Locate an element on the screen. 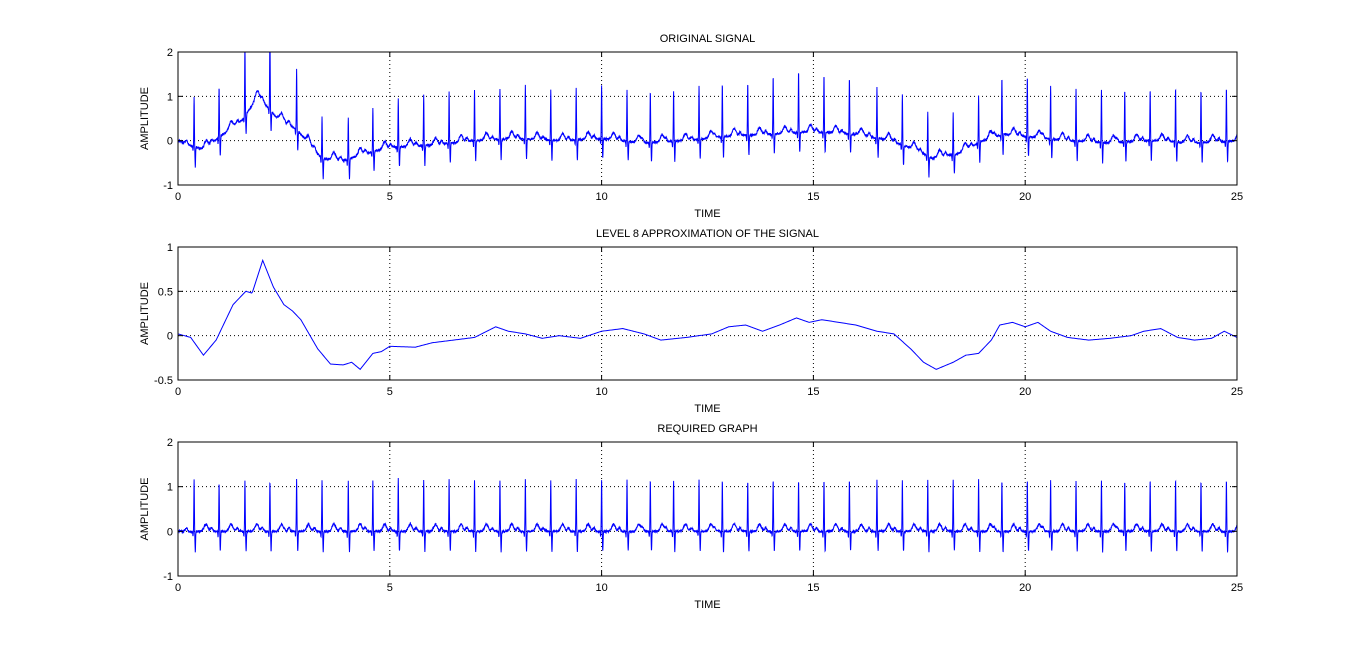 Image resolution: width=1366 pixels, height=651 pixels. y-tick-label: -0.5 is located at coordinates (163, 381).